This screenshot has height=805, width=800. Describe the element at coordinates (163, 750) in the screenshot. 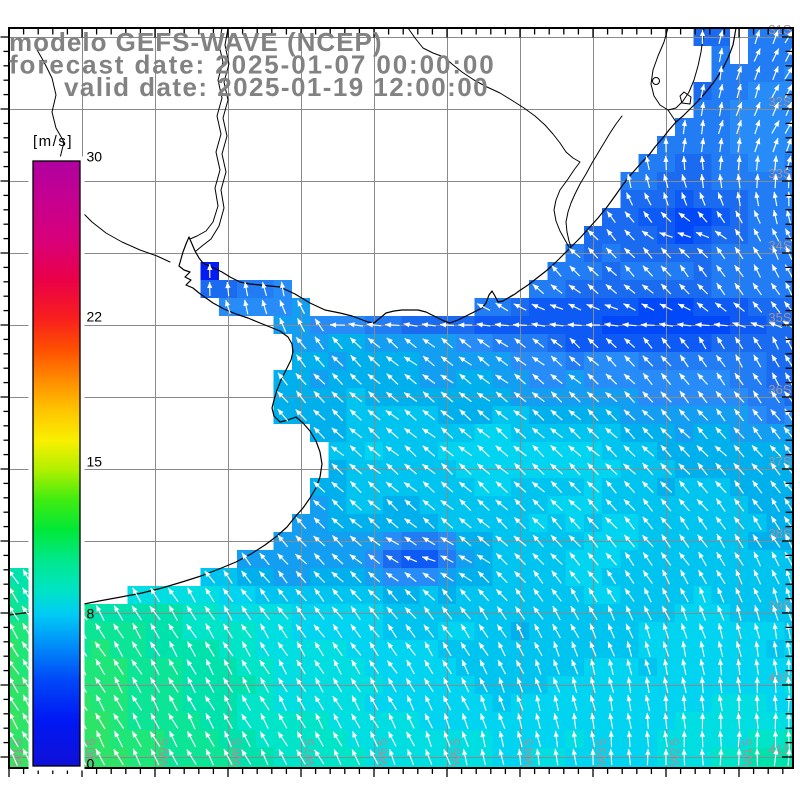

I see `svg-text: 9` at that location.